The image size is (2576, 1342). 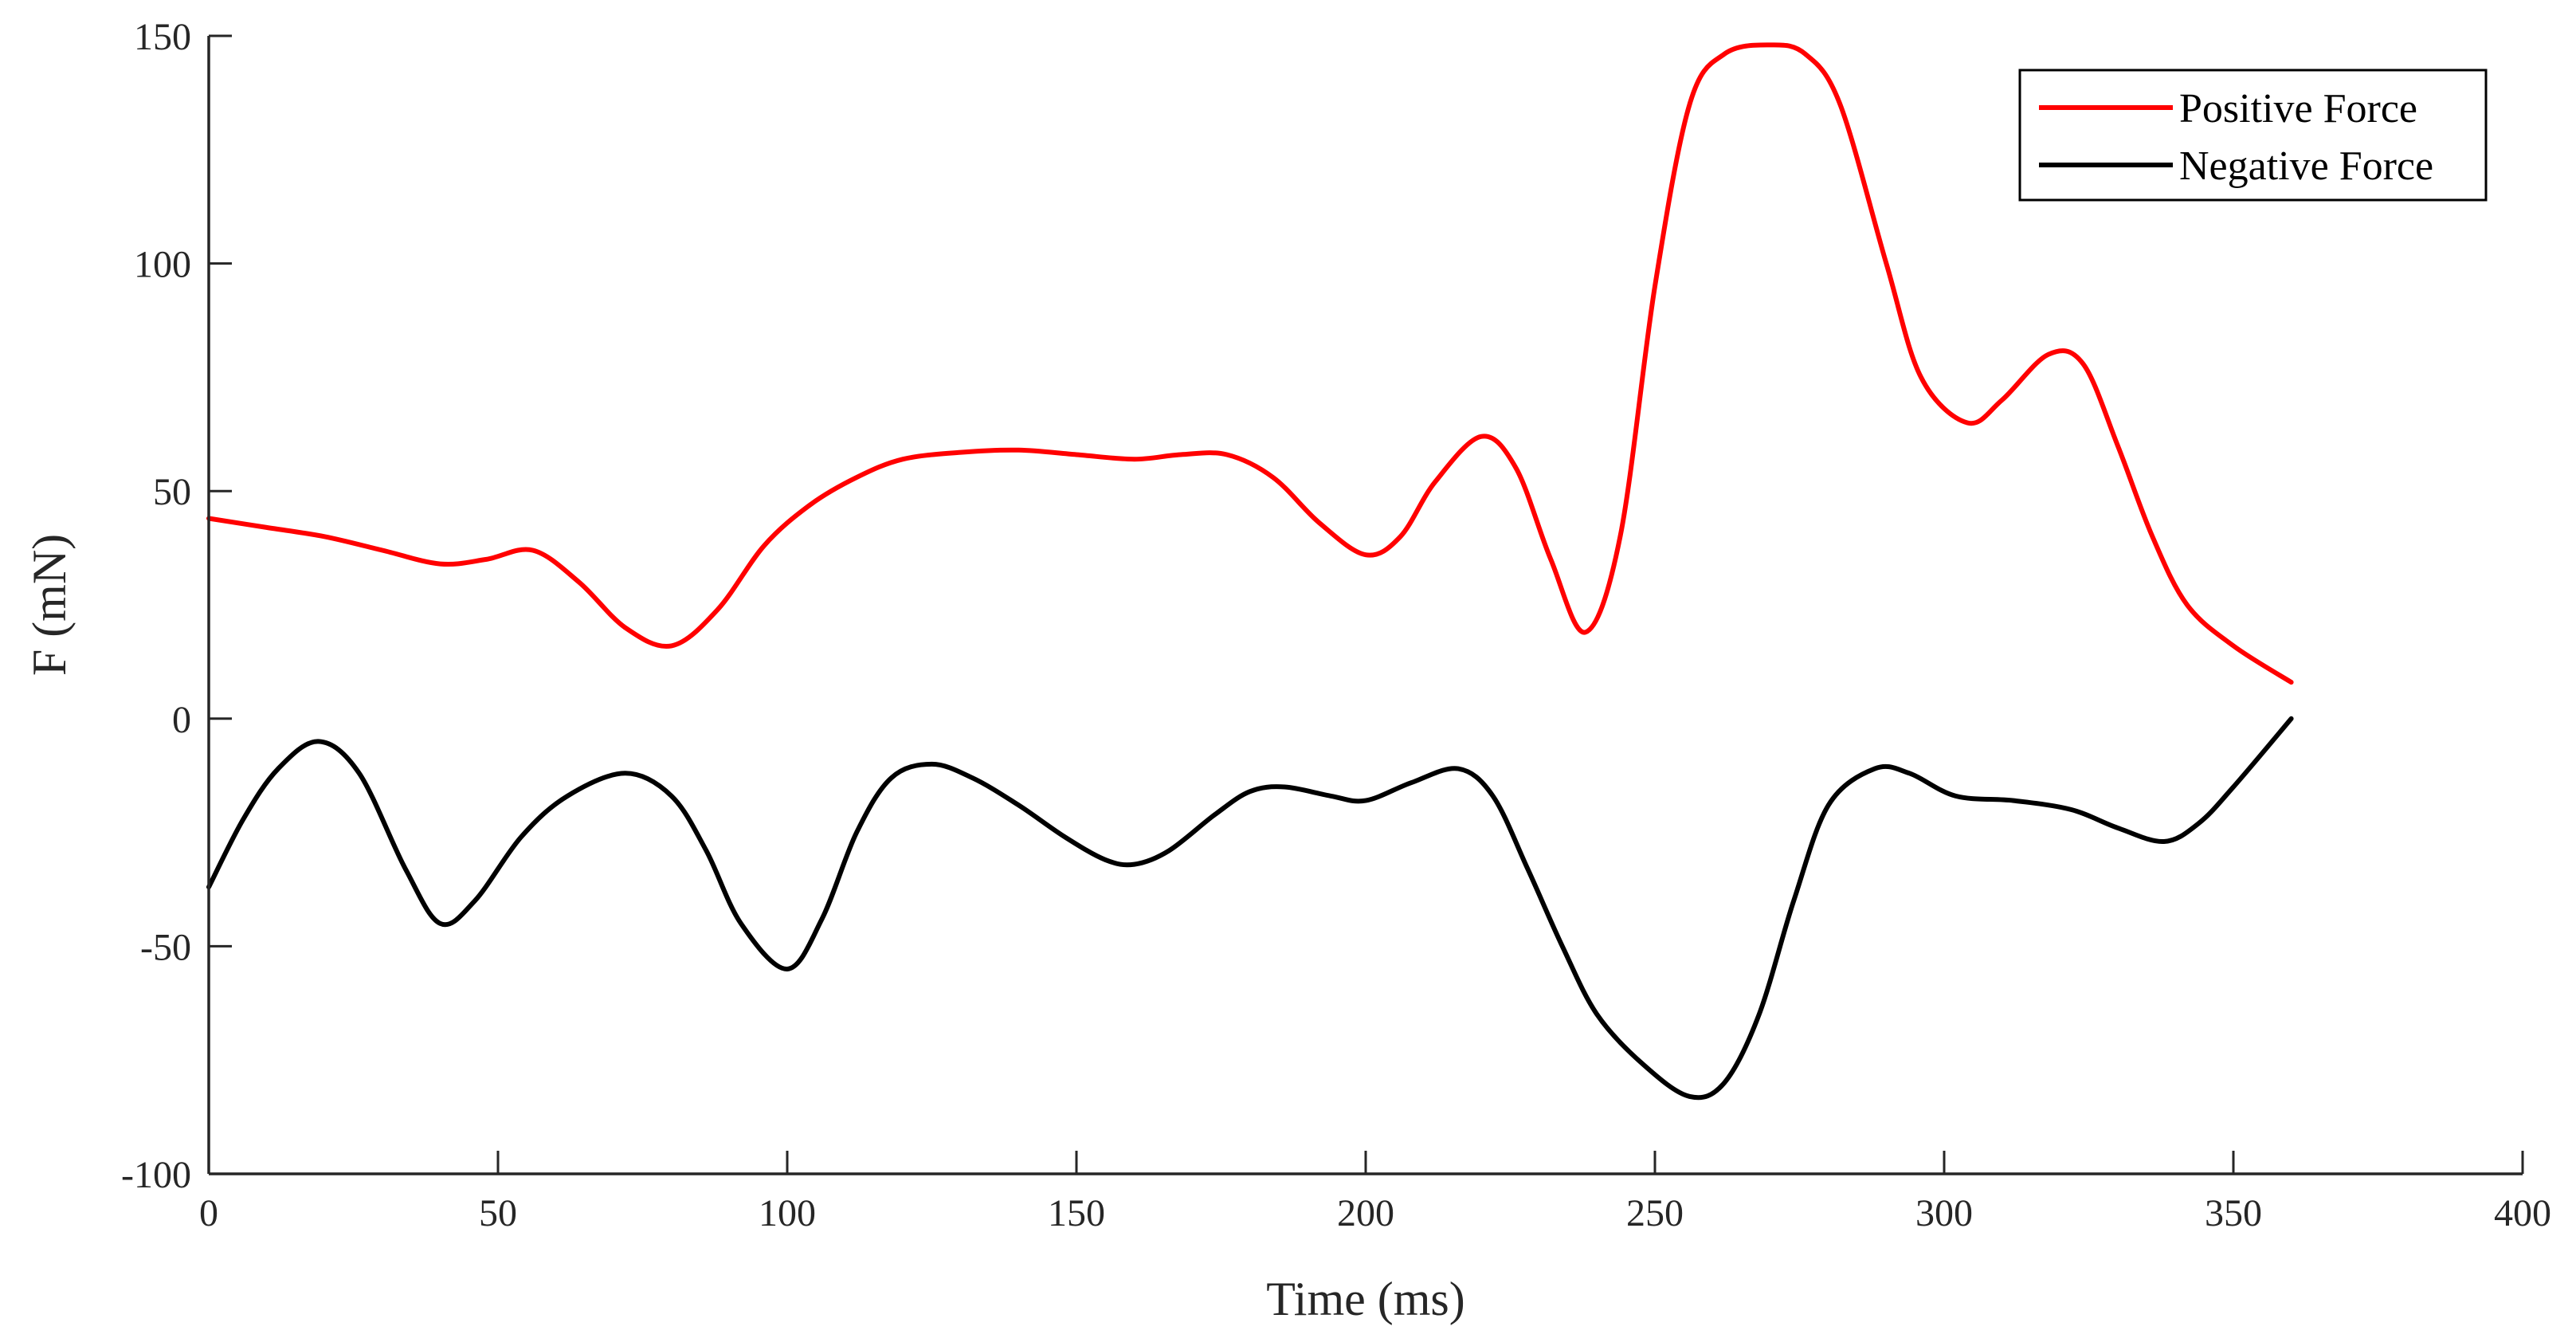 I want to click on x-tick-label-7: 350, so click(x=2233, y=1213).